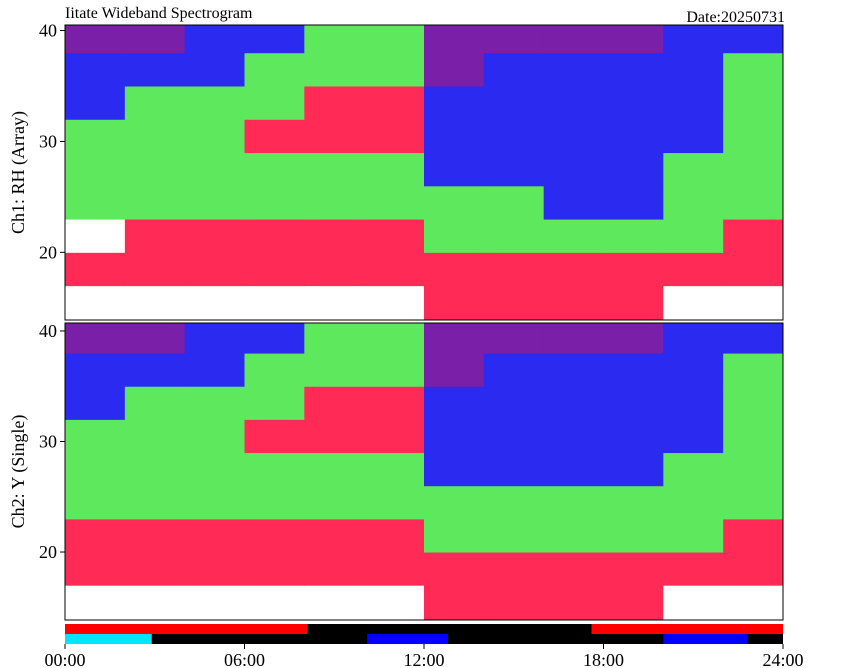 This screenshot has width=848, height=668. I want to click on x-tick-label: 06:00, so click(244, 659).